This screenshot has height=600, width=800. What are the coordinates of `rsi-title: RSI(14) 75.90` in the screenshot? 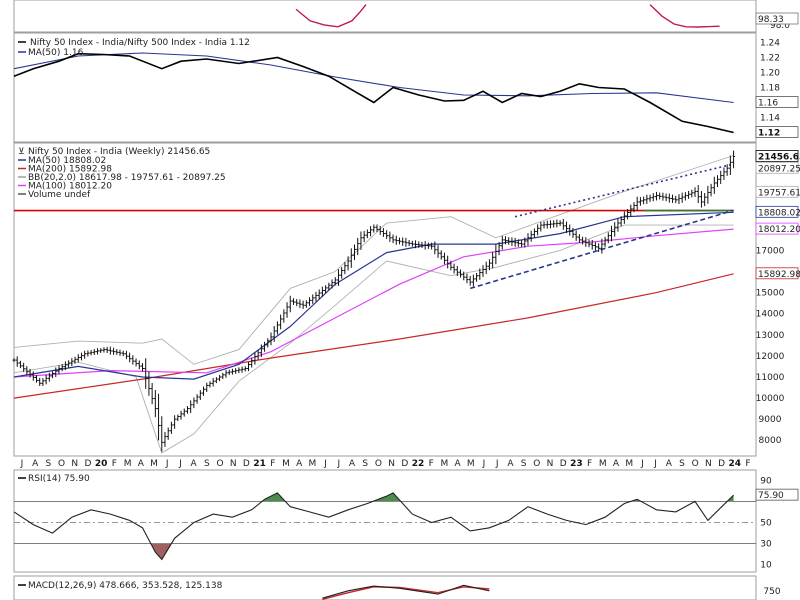 It's located at (59, 479).